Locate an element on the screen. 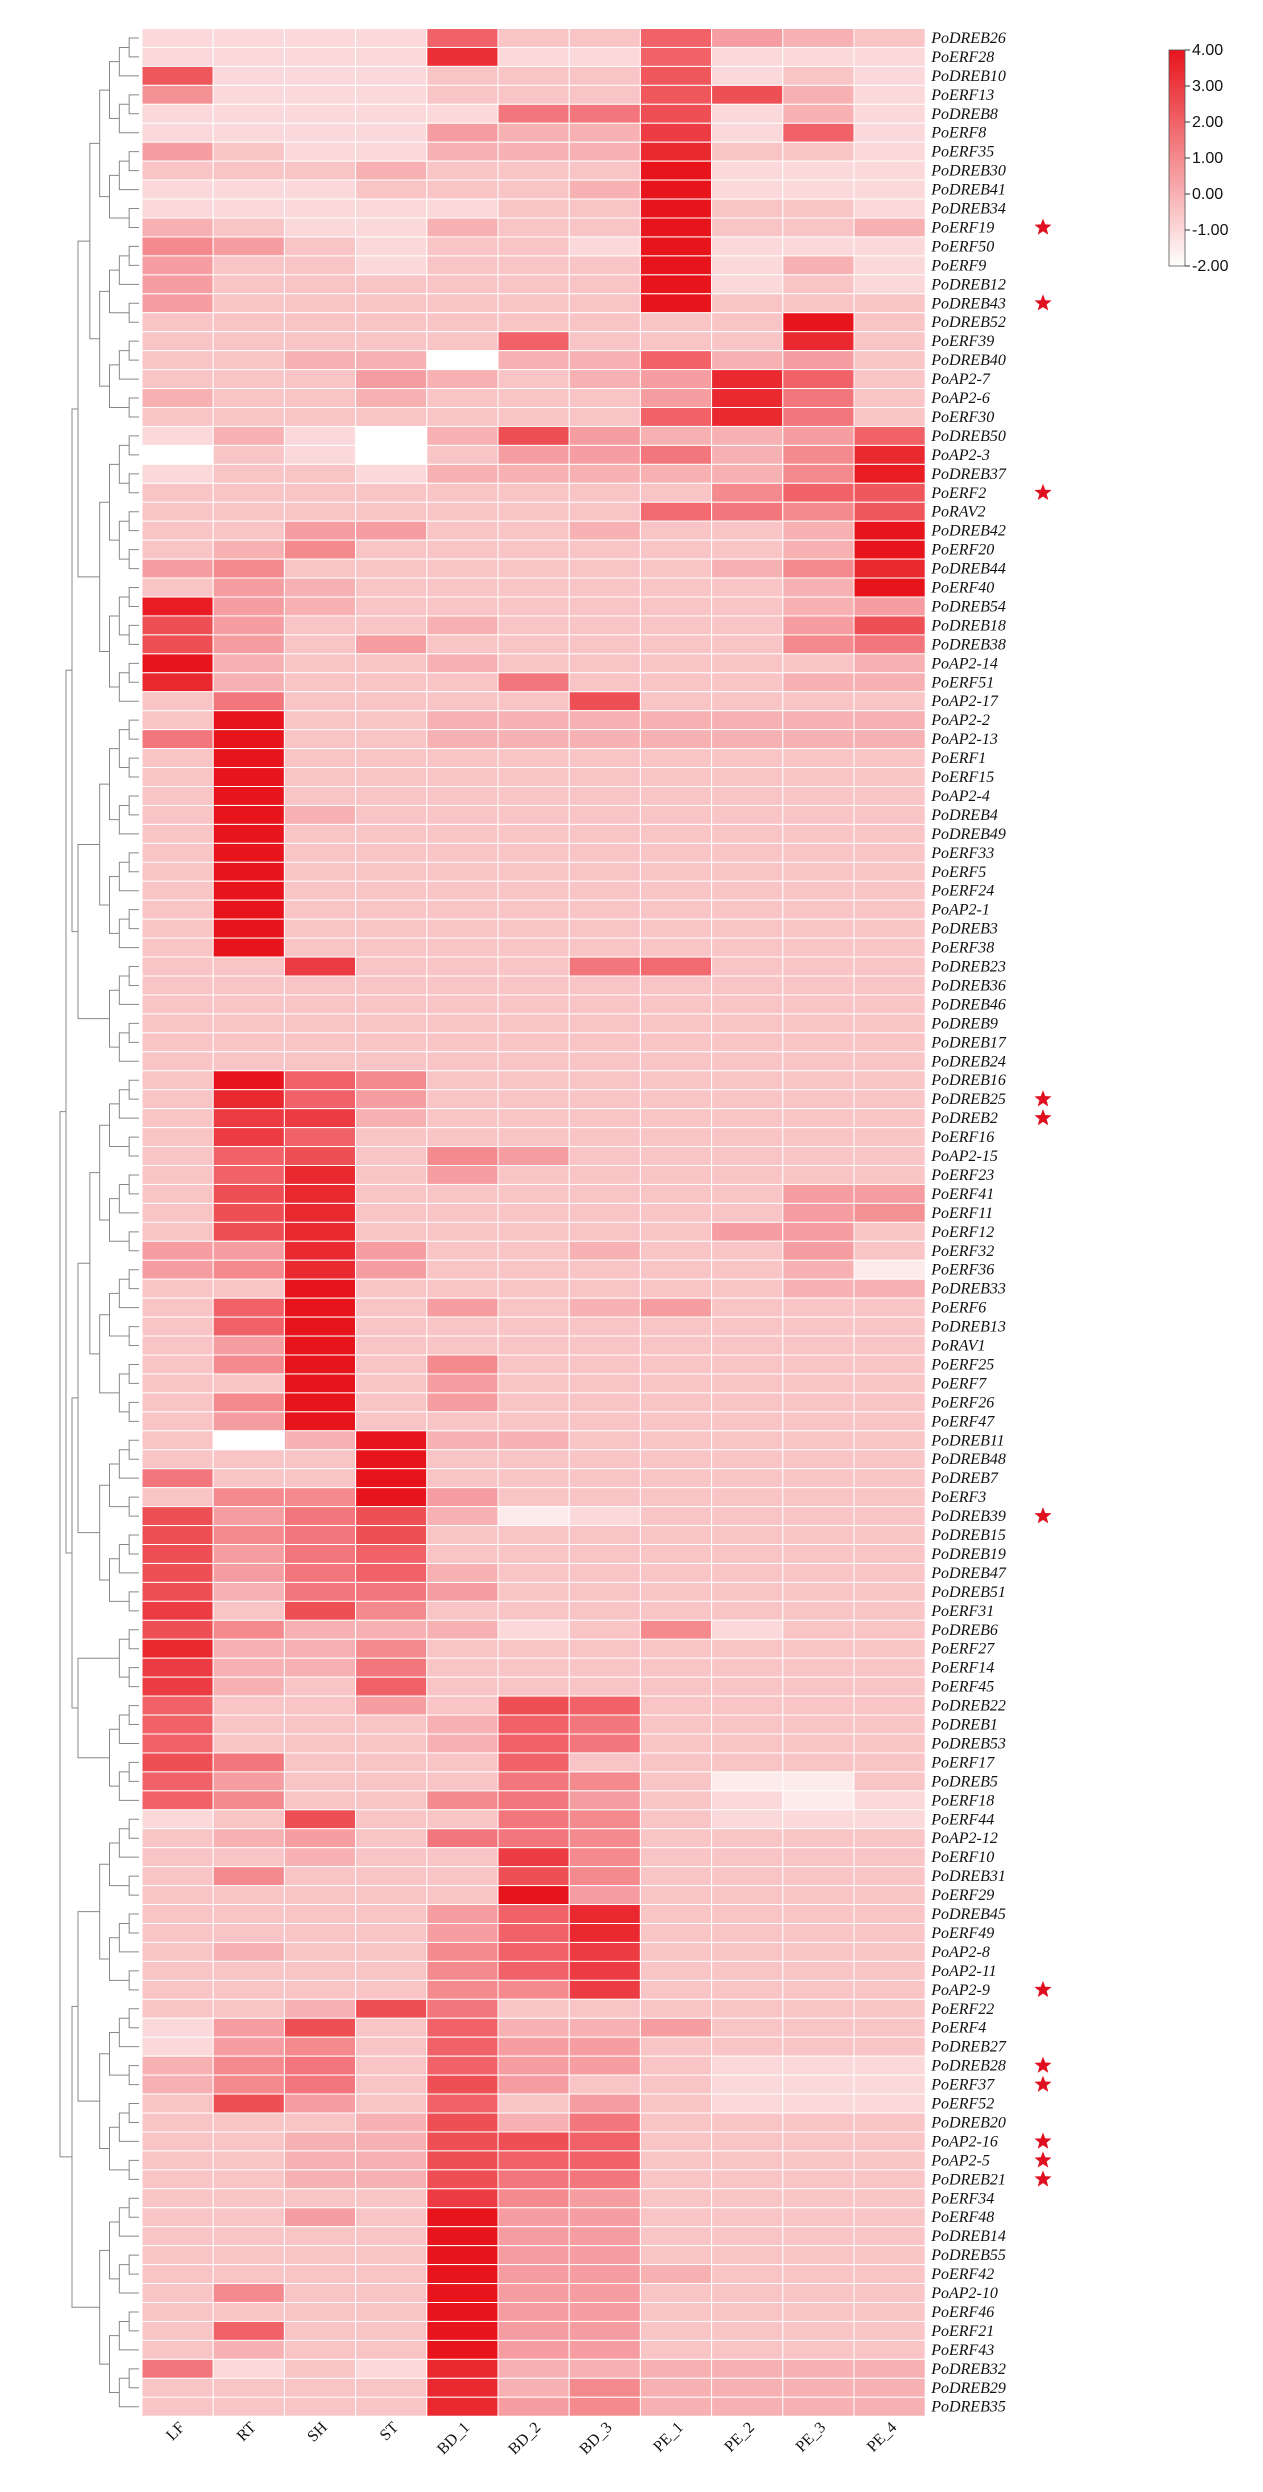  row-label: PoAP2-9 is located at coordinates (960, 1990).